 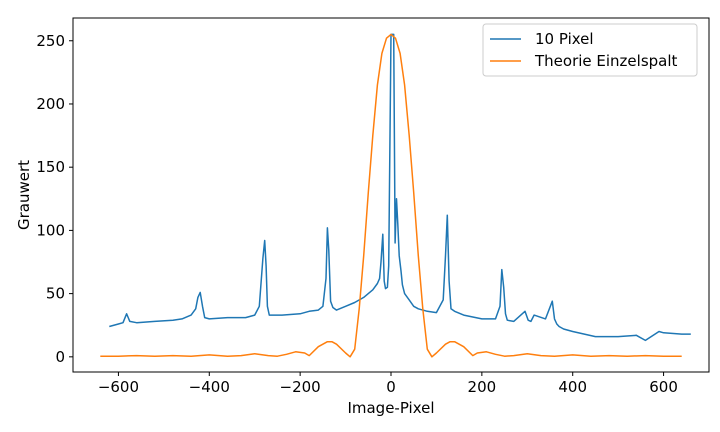 I want to click on y-axis-label: Grauwert, so click(x=24, y=195).